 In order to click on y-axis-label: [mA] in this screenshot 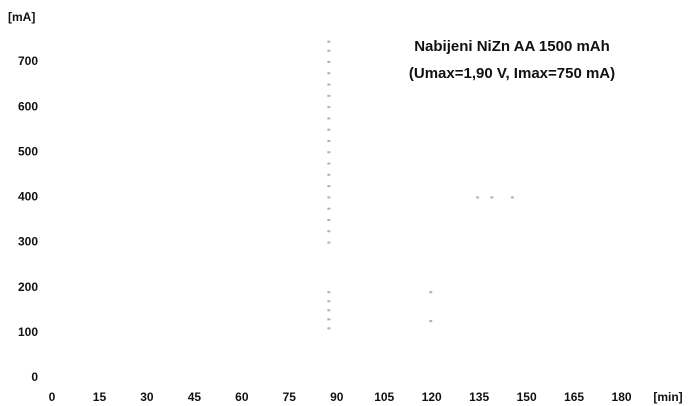, I will do `click(21, 17)`.